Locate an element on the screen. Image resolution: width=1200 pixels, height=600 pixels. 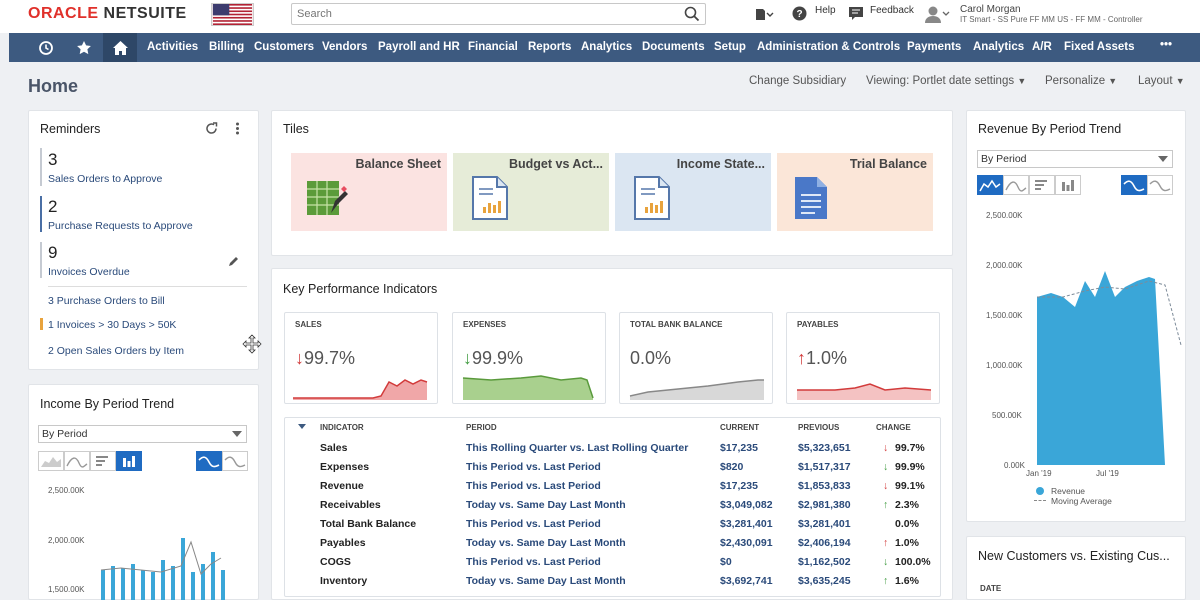
feedback-link: Feedback is located at coordinates (892, 10).